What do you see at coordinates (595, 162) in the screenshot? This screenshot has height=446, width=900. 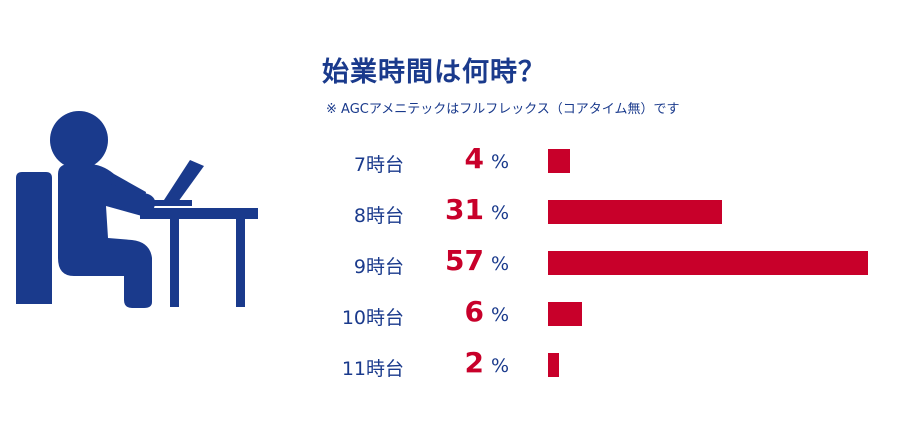 I see `chart-row: 7時台 4%` at bounding box center [595, 162].